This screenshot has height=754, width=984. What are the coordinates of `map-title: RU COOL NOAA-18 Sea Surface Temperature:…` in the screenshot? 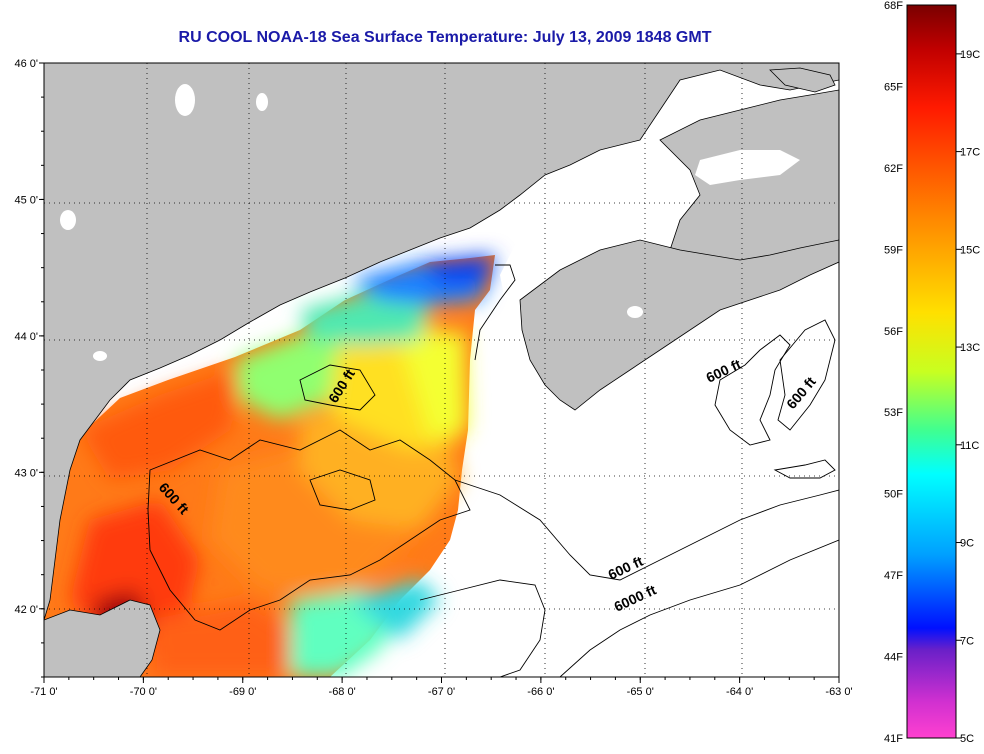 It's located at (445, 37).